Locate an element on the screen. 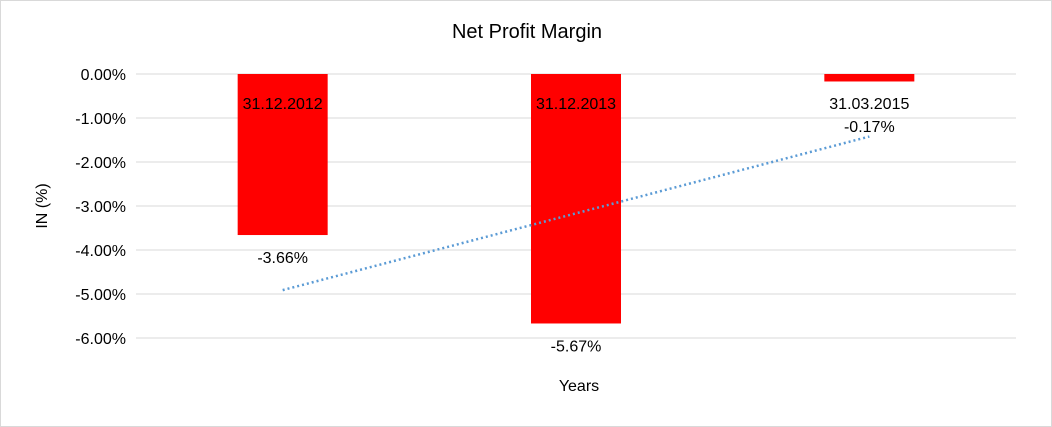 This screenshot has height=427, width=1052. x-axis-label: Years is located at coordinates (579, 386).